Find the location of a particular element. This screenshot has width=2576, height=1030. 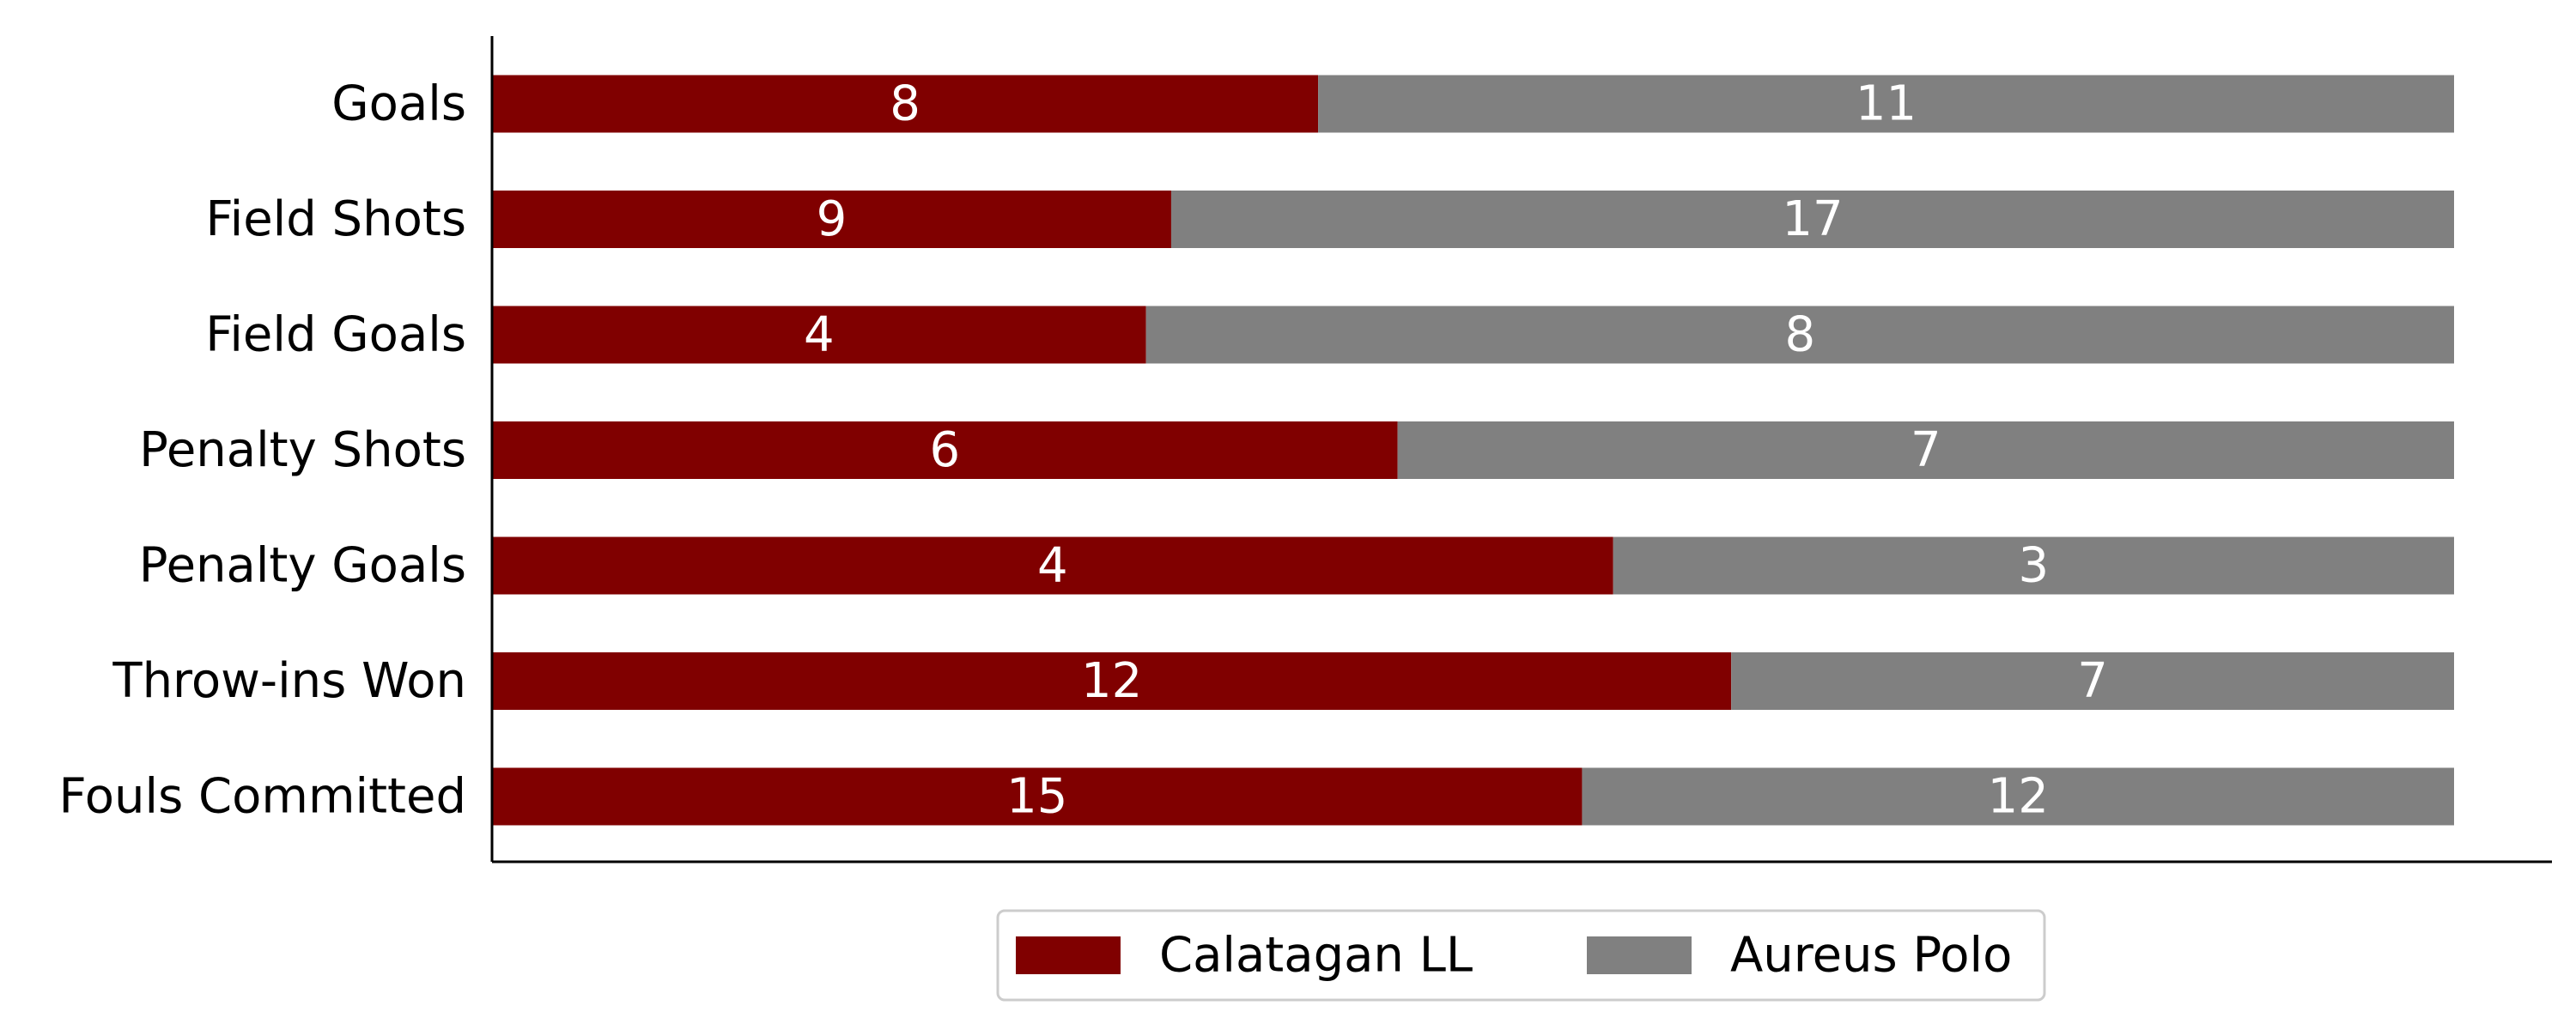

bar-throw-ins-won-calatagan-ll is located at coordinates (1112, 681).